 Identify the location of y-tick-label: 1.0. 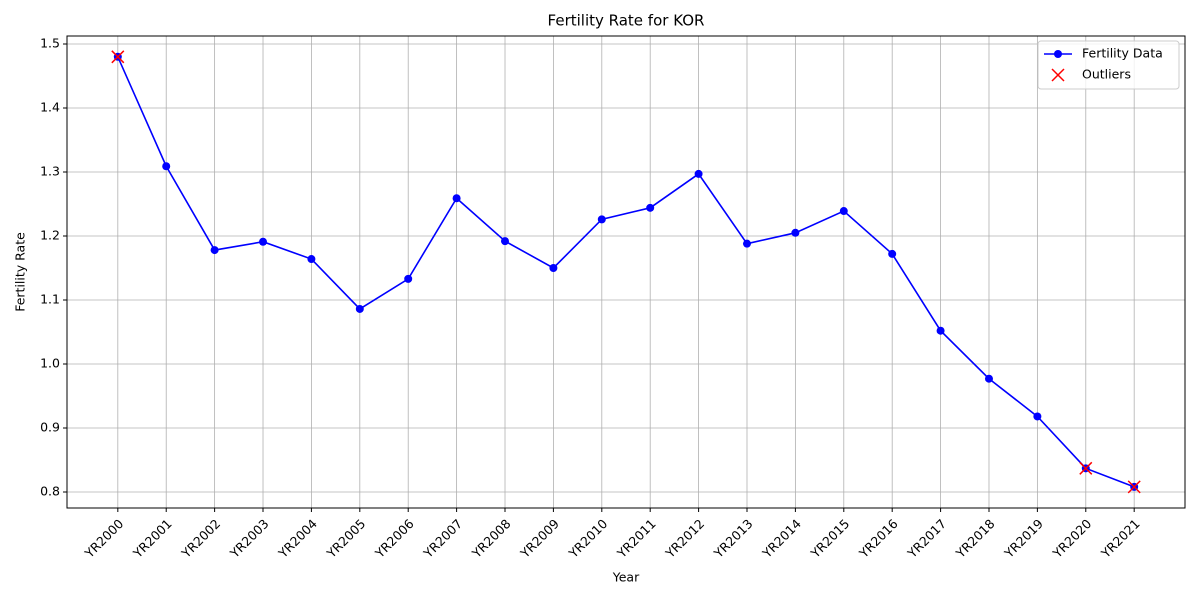
(50, 363).